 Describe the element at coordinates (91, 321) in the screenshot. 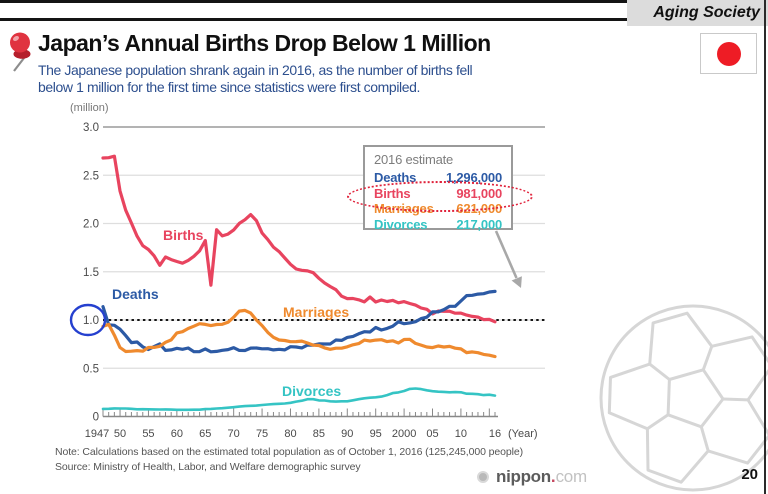

I see `y-tick-label: 1.0` at that location.